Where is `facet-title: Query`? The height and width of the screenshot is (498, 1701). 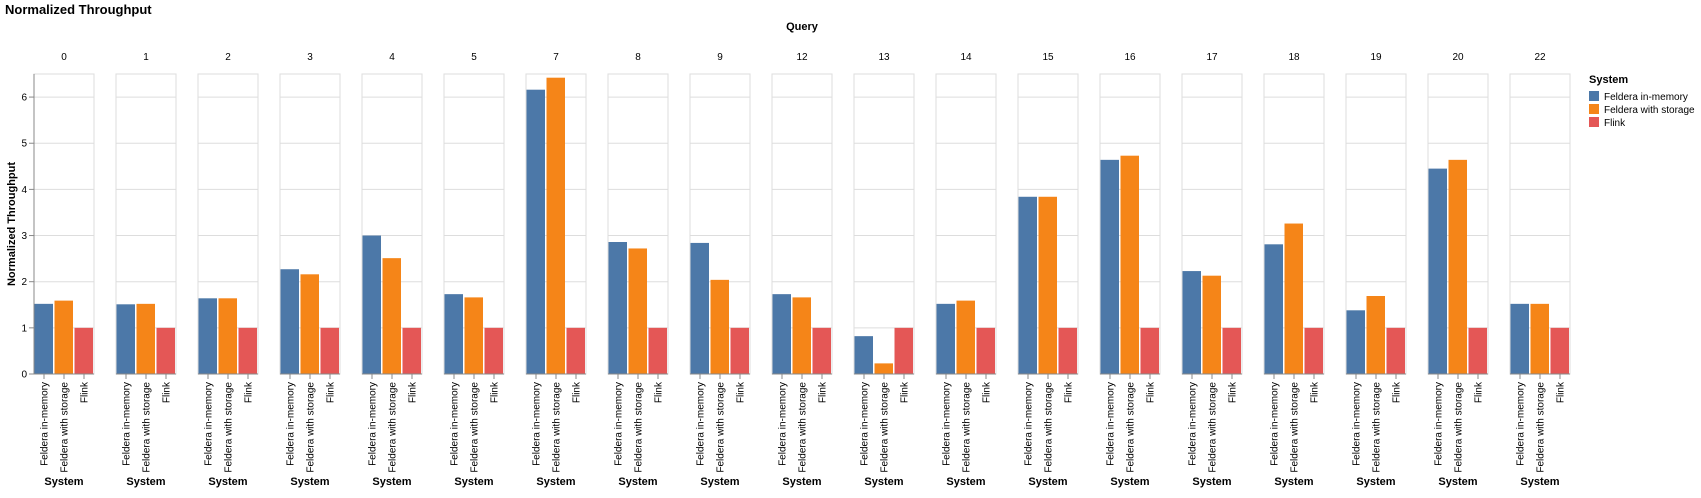 facet-title: Query is located at coordinates (802, 27).